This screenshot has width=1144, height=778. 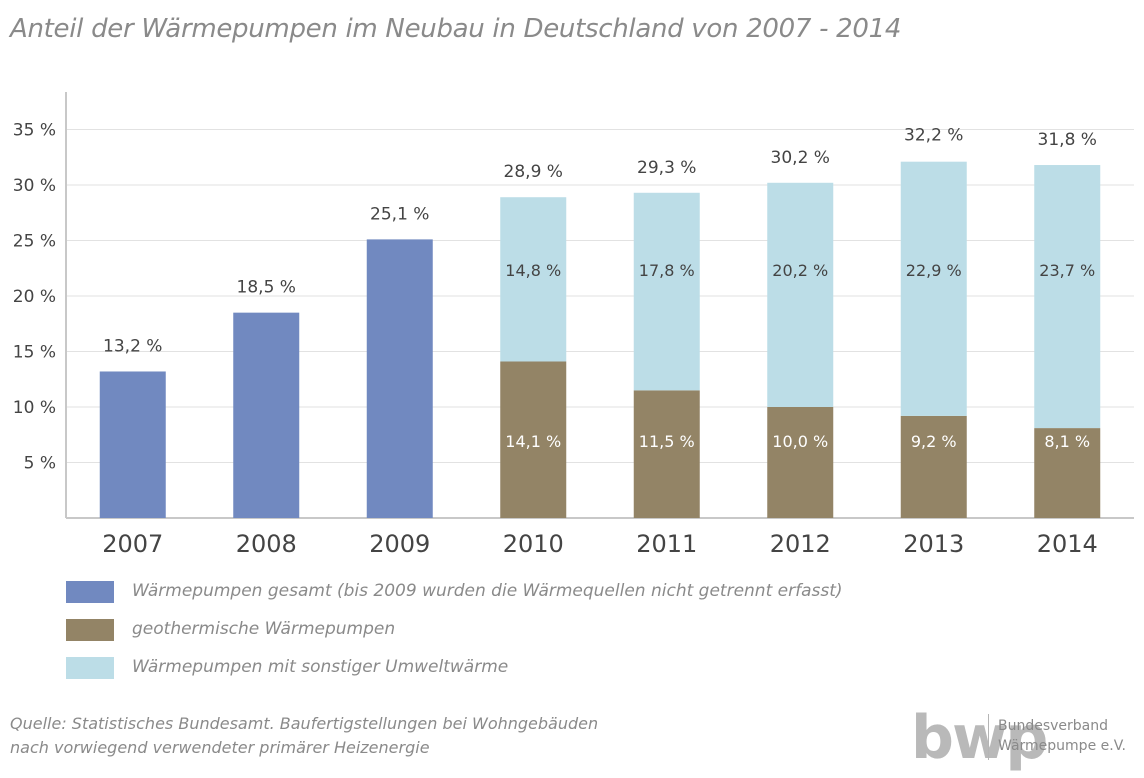 I want to click on y-tick-label: 35 %, so click(x=34, y=131).